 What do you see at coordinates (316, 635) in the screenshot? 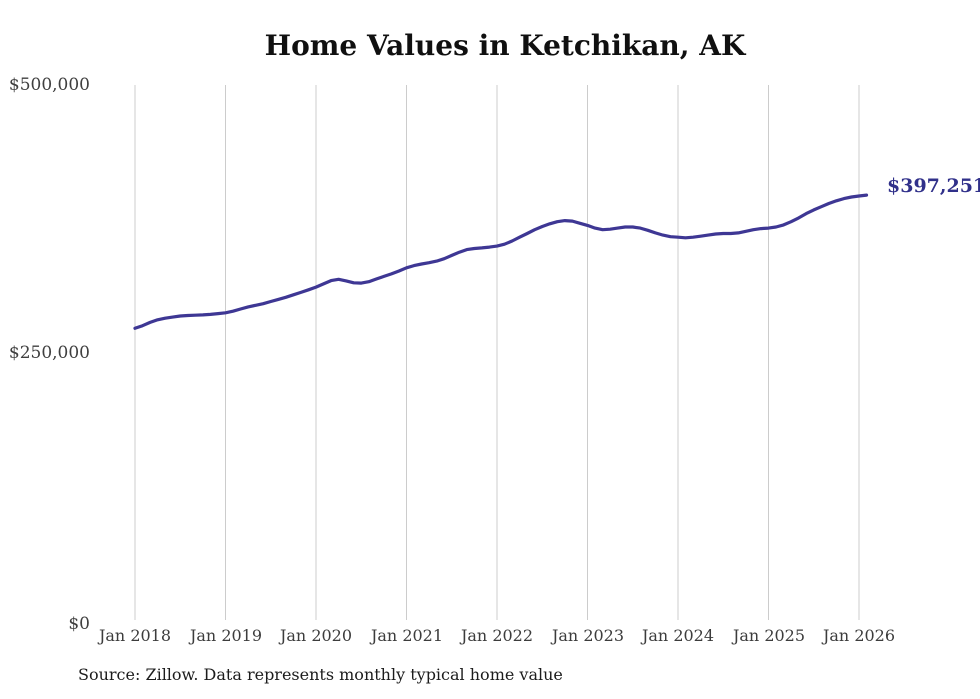
I see `x-tick-label-2020: Jan 2020` at bounding box center [316, 635].